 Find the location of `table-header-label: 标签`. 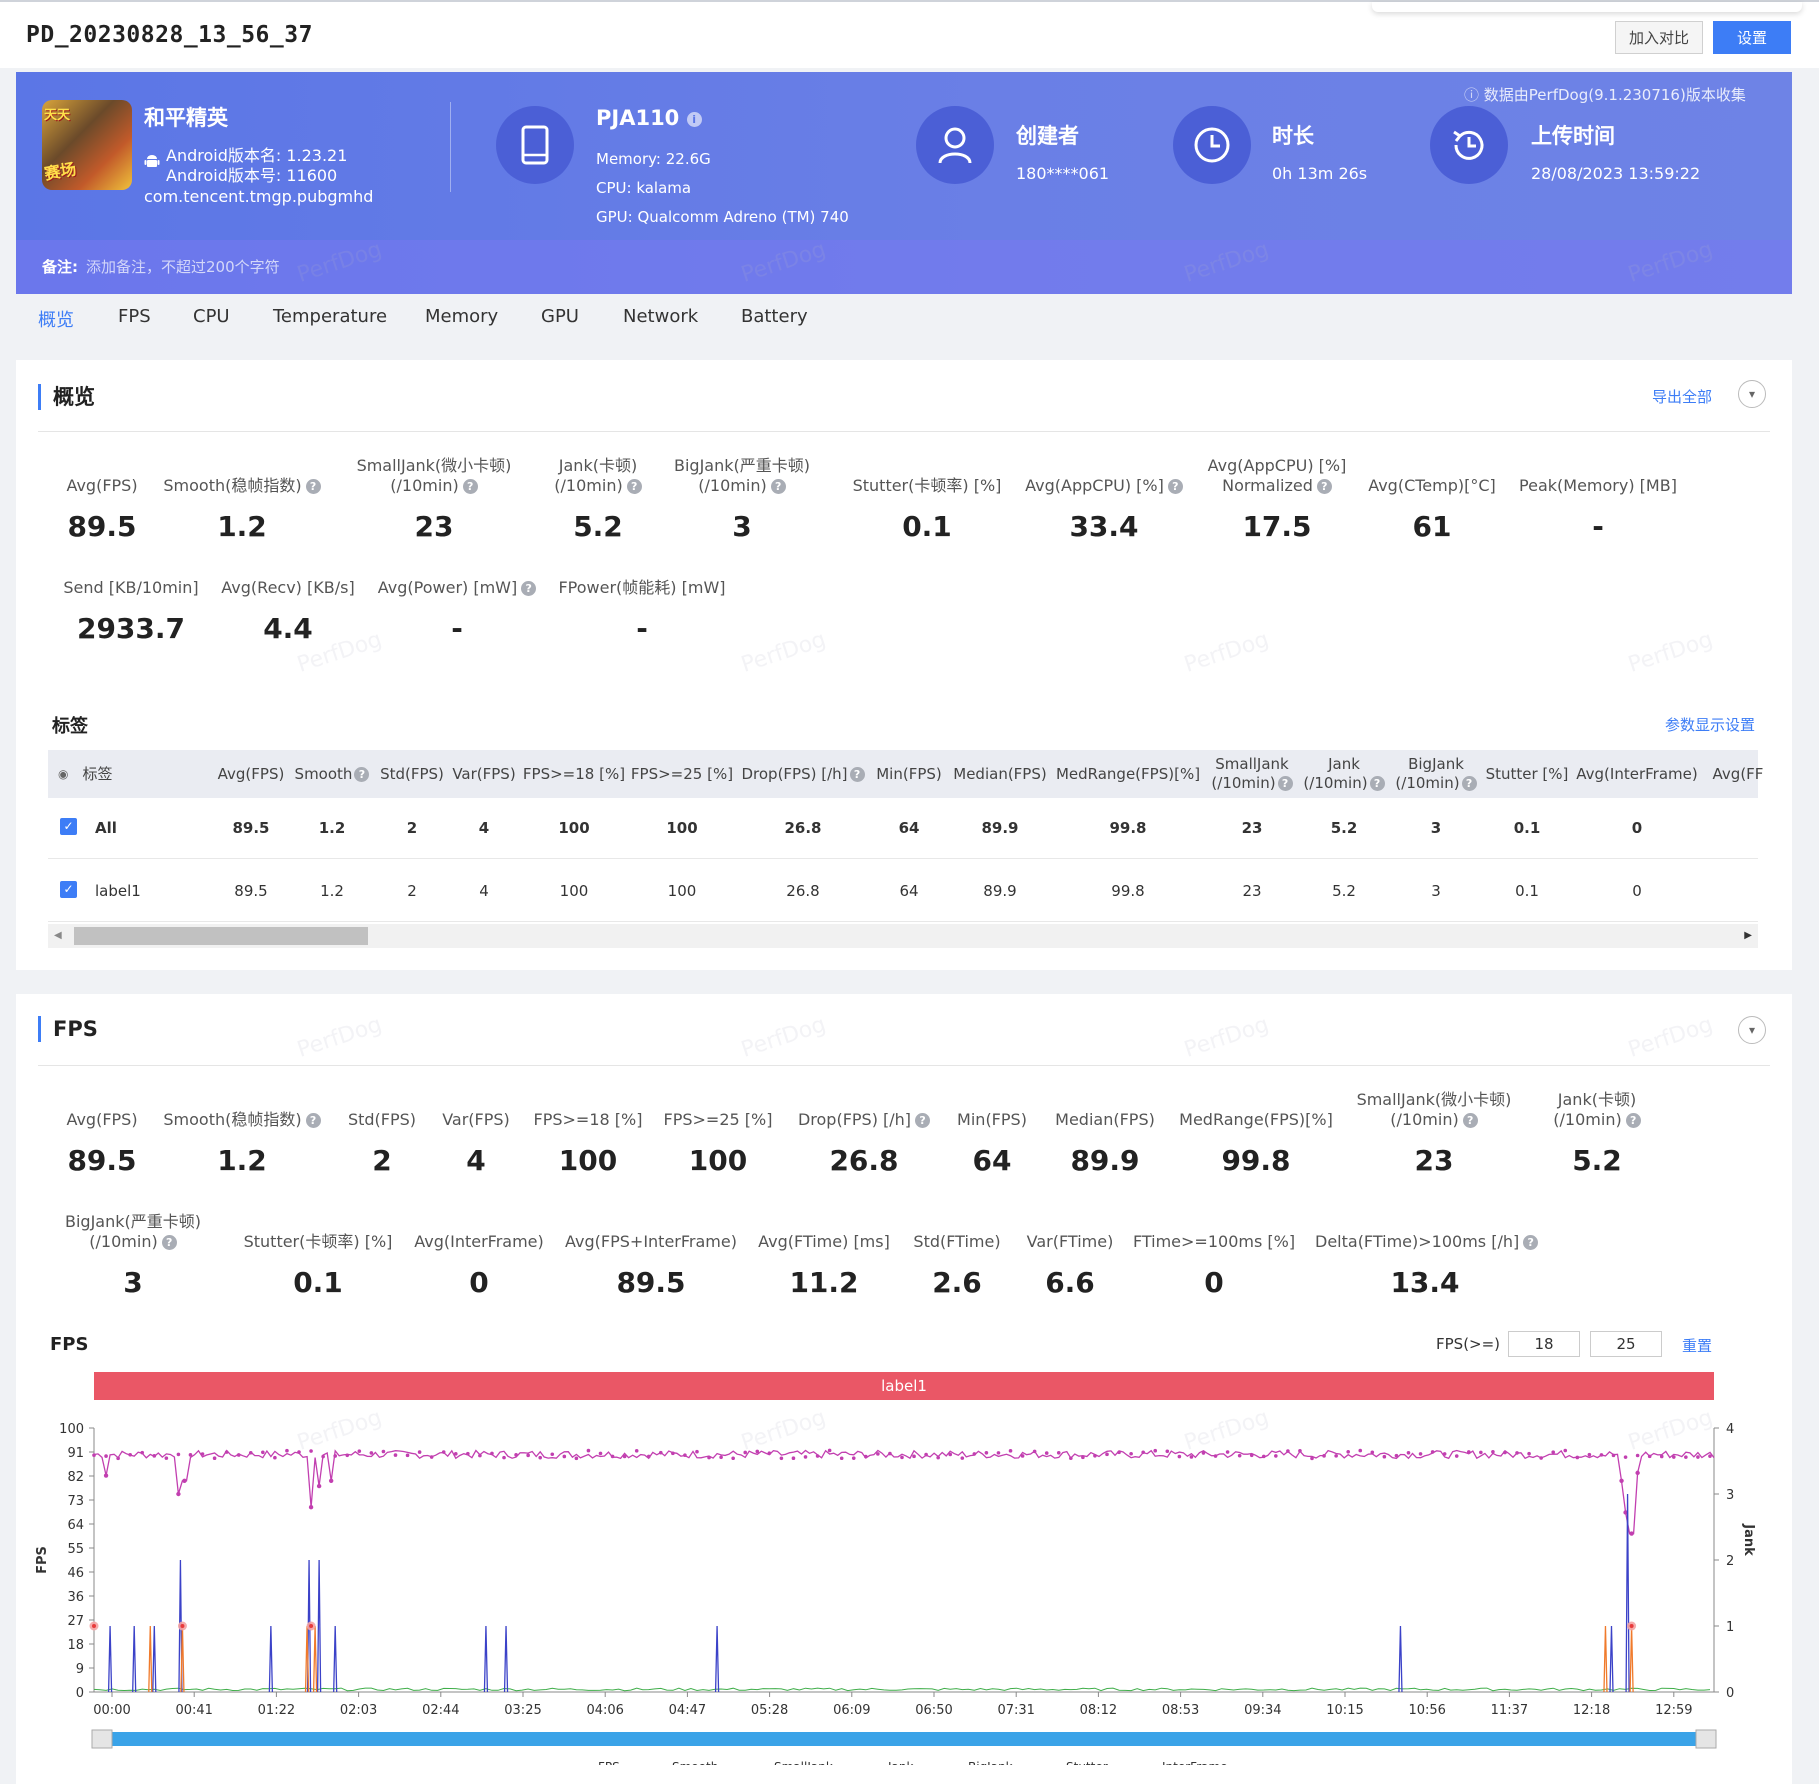

table-header-label: 标签 is located at coordinates (97, 774).